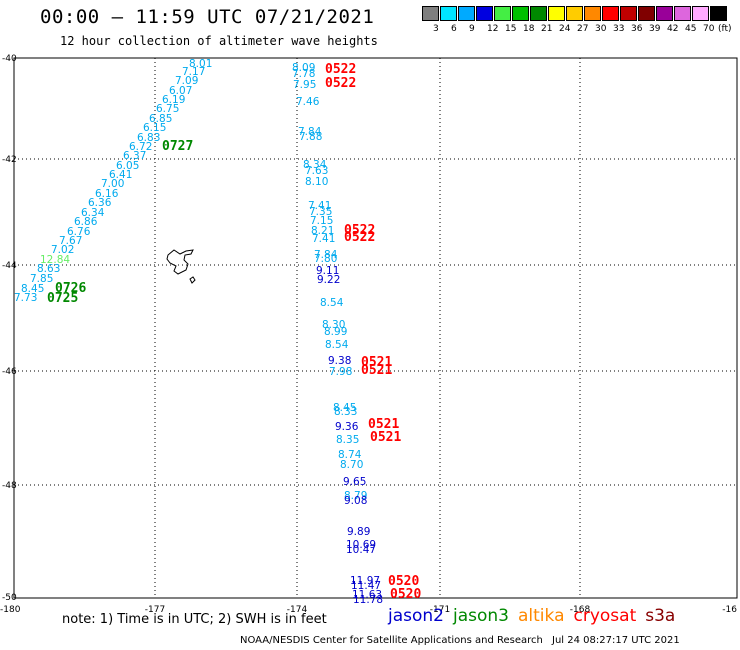  Describe the element at coordinates (107, 194) in the screenshot. I see `swh-value: 6.16` at that location.